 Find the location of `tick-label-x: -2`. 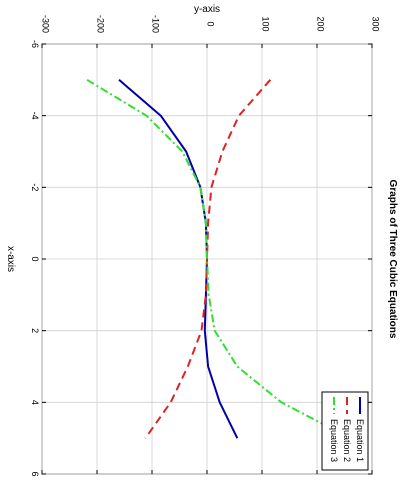

tick-label-x: -2 is located at coordinates (35, 187).